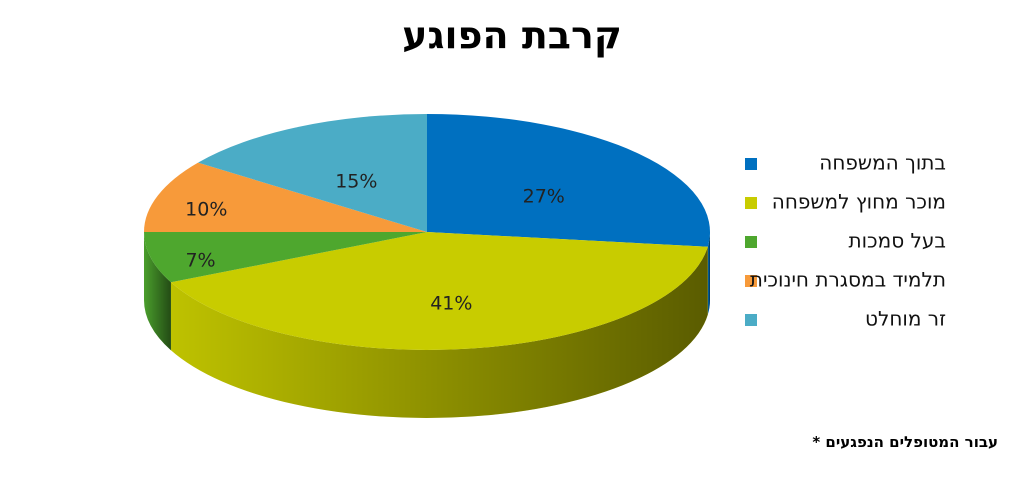 The height and width of the screenshot is (479, 1025). I want to click on chart-title: קרבת הפוגע, so click(512, 36).